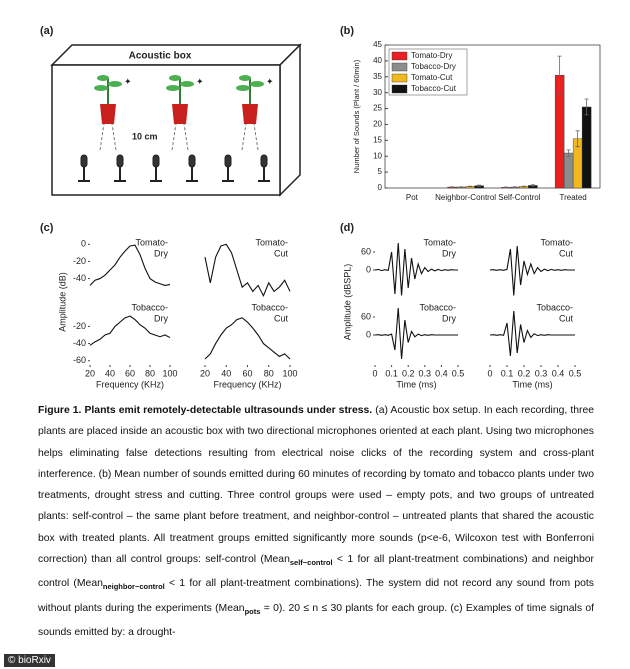  What do you see at coordinates (174, 168) in the screenshot?
I see `microphones` at bounding box center [174, 168].